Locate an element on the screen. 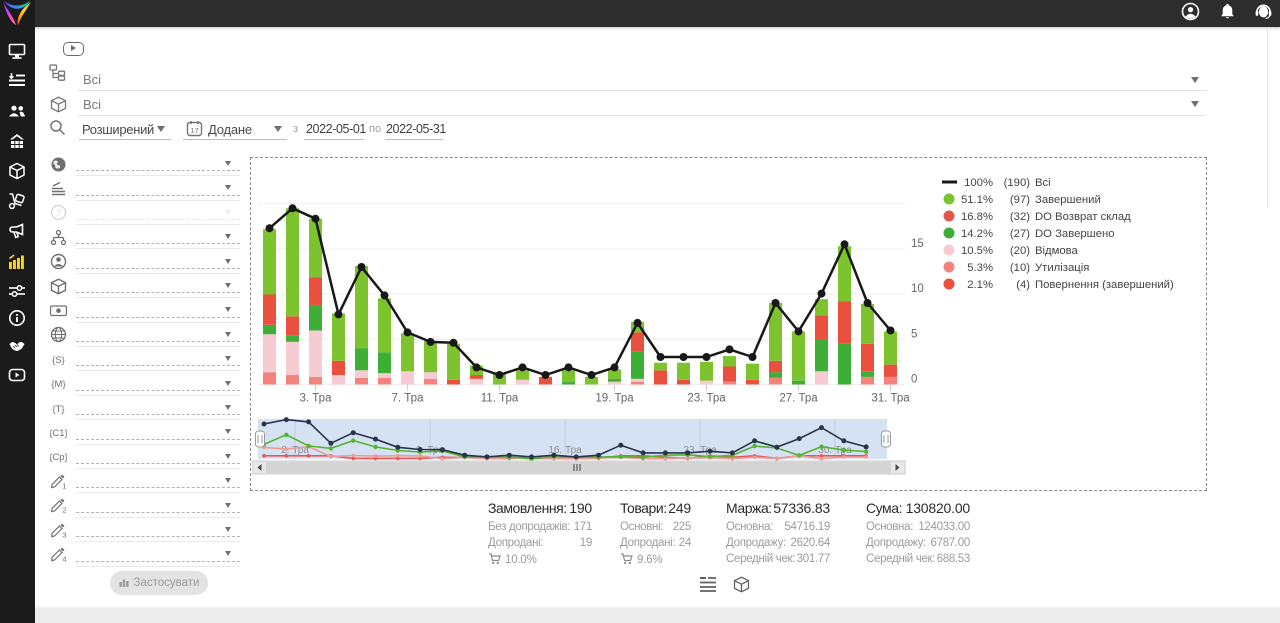  svg-text: DO Завершено is located at coordinates (1075, 234).